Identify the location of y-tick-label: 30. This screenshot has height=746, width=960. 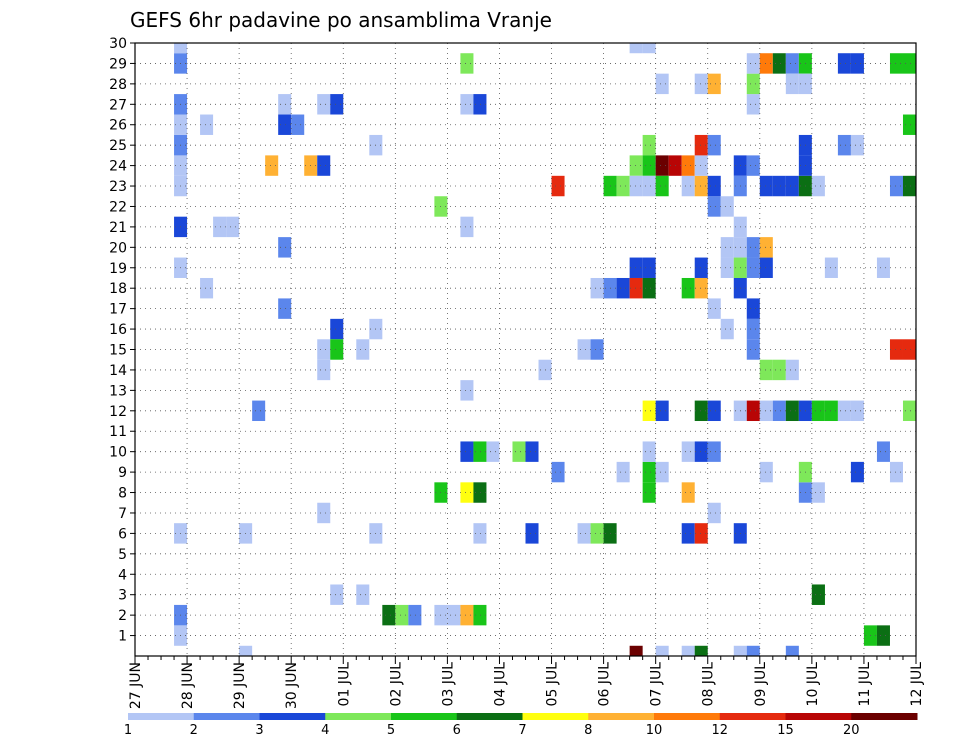
(118, 44).